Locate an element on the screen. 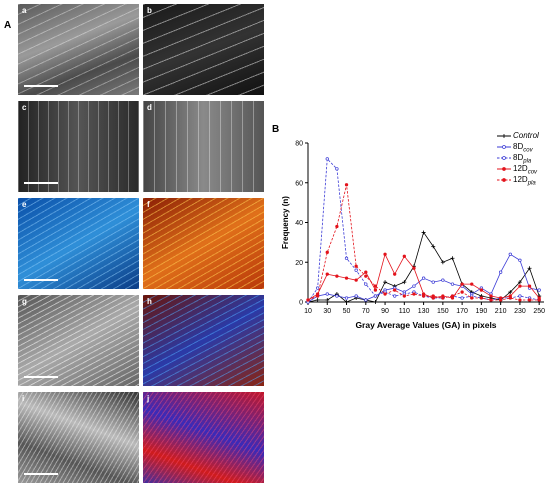  legend-label: 8Dpla is located at coordinates (522, 159).